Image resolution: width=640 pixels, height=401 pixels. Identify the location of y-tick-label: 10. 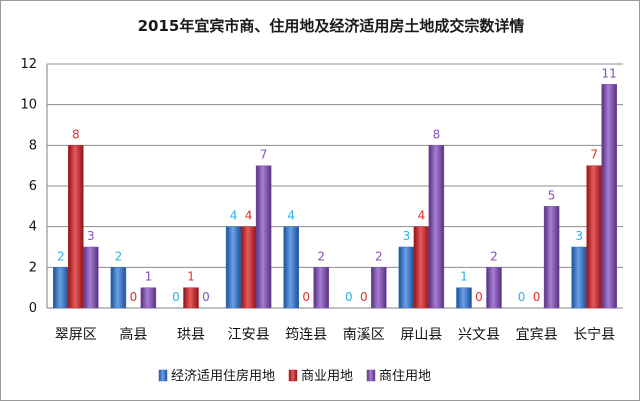
(28, 105).